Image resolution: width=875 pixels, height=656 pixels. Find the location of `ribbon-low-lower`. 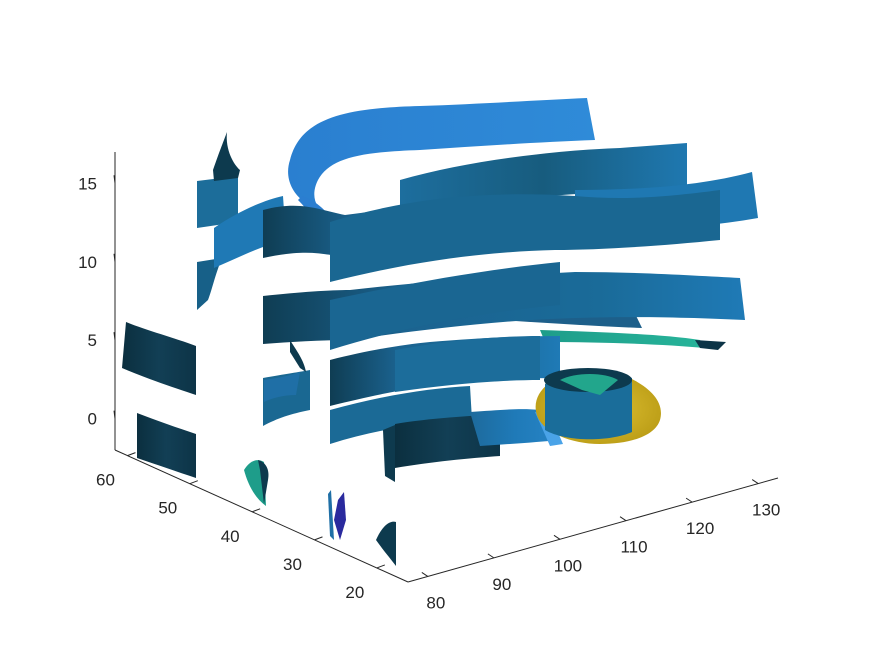

ribbon-low-lower is located at coordinates (401, 415).